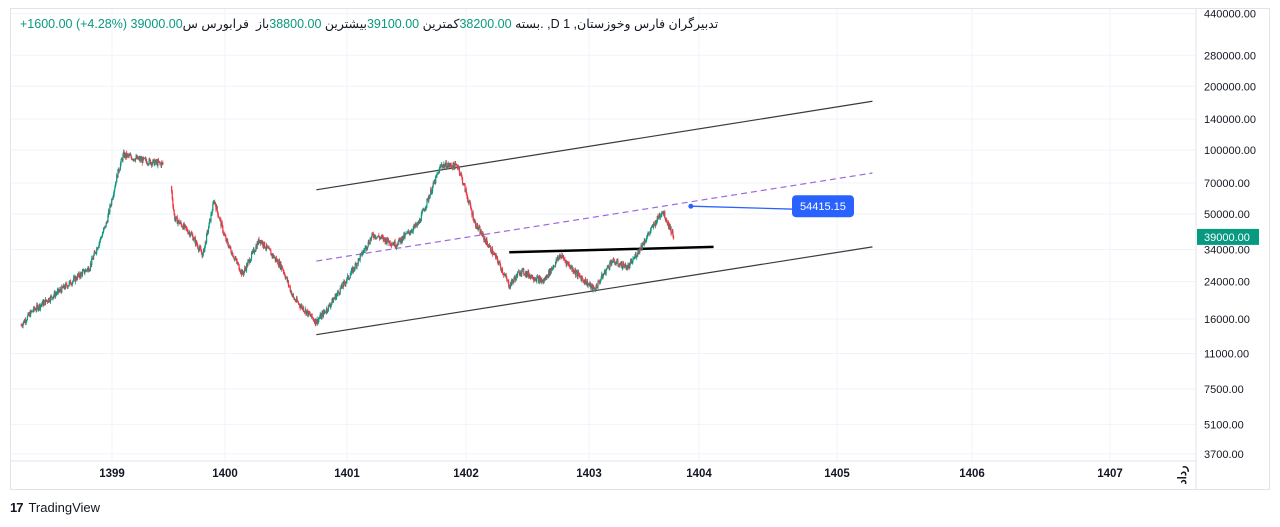 The height and width of the screenshot is (527, 1280). Describe the element at coordinates (771, 206) in the screenshot. I see `annotations: 54415.15` at that location.